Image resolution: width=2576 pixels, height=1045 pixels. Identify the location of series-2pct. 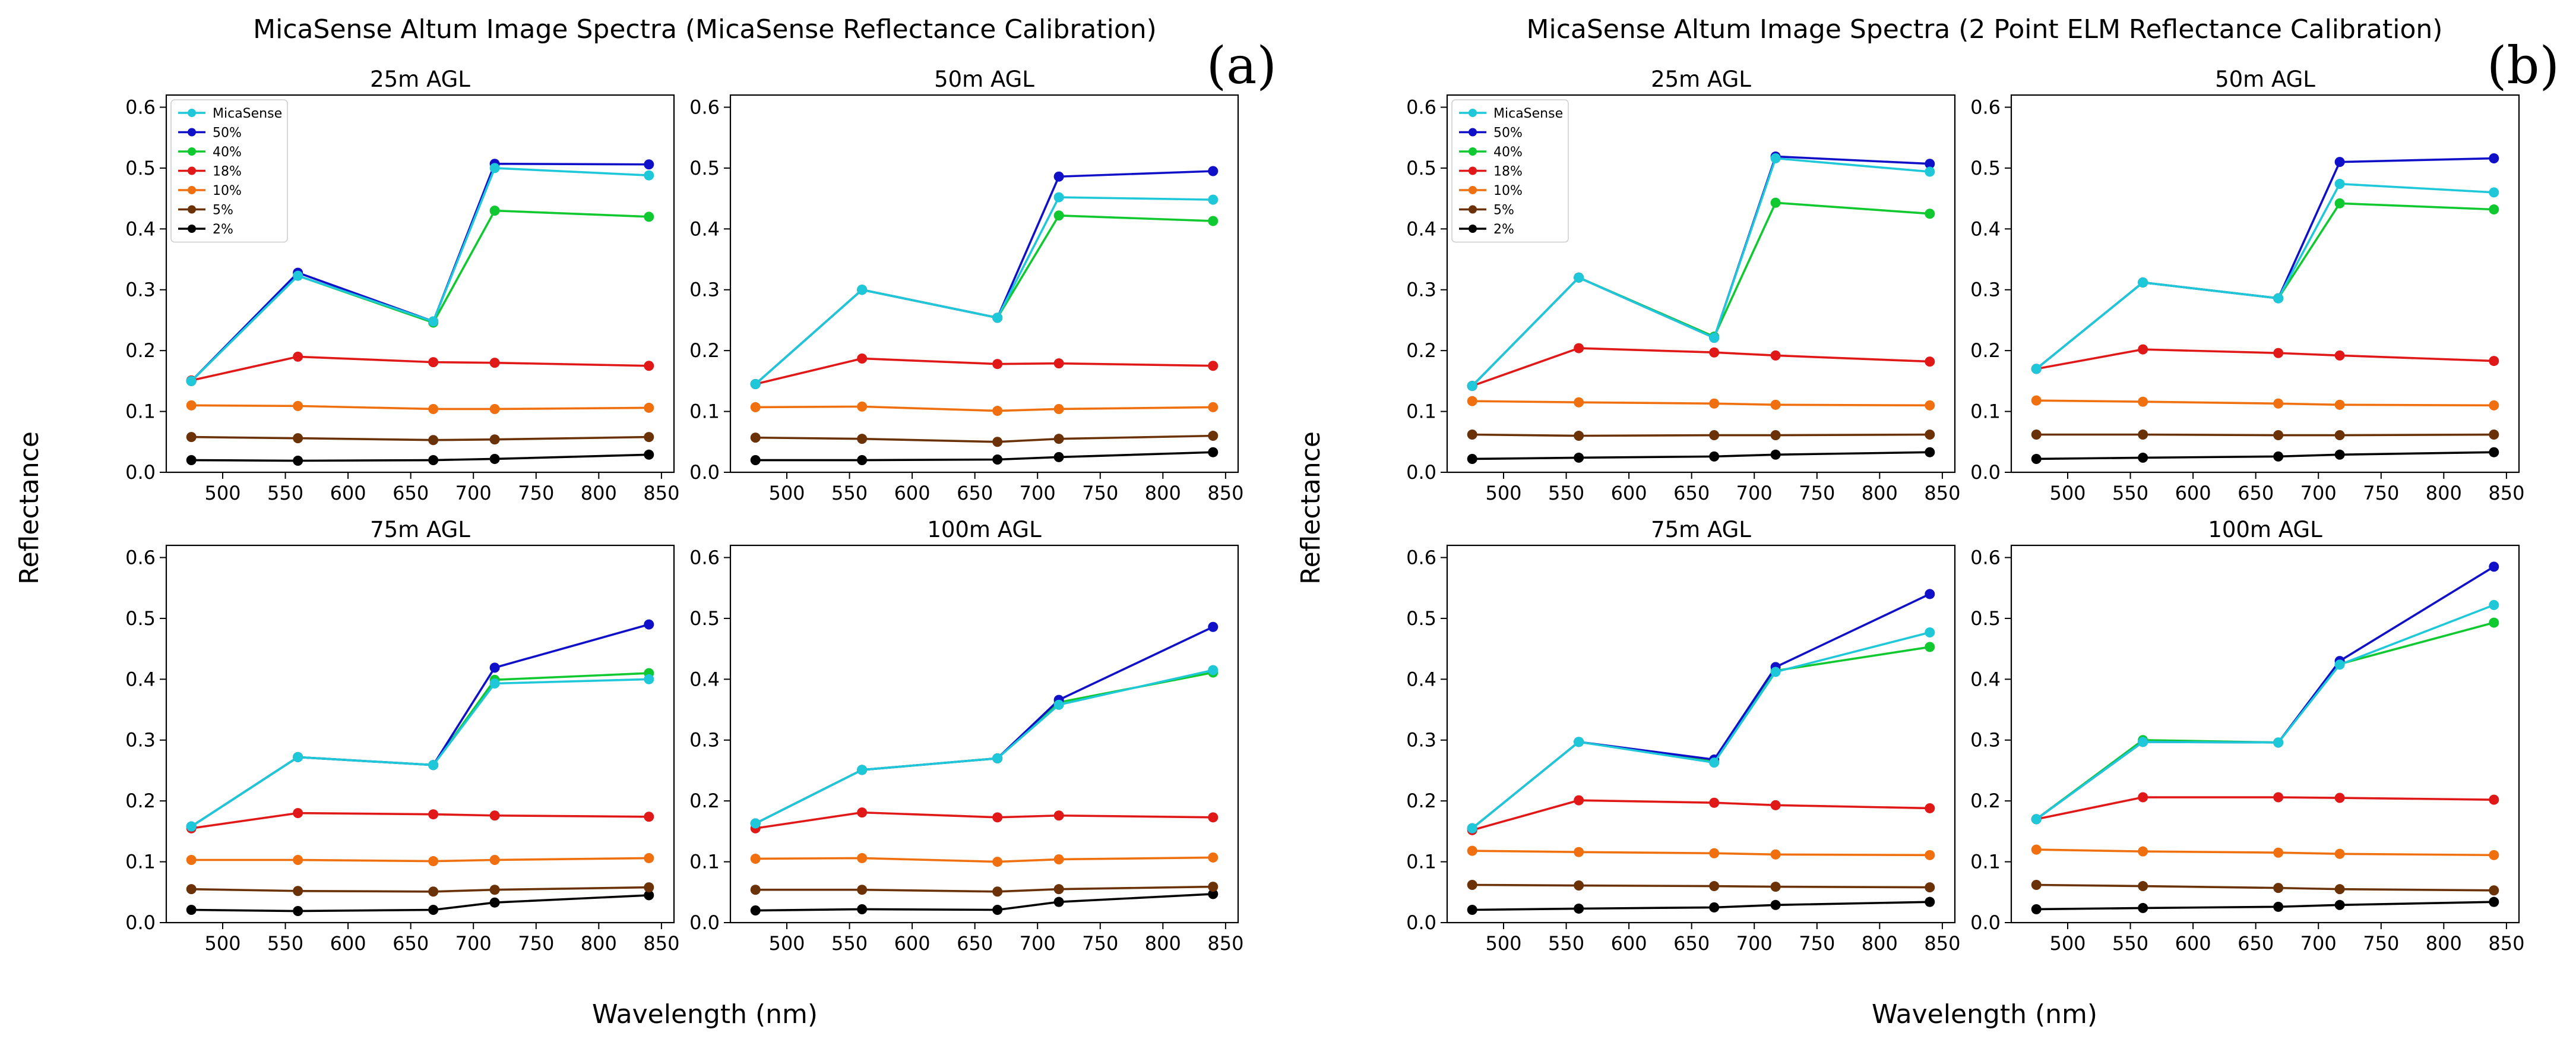
(1701, 455).